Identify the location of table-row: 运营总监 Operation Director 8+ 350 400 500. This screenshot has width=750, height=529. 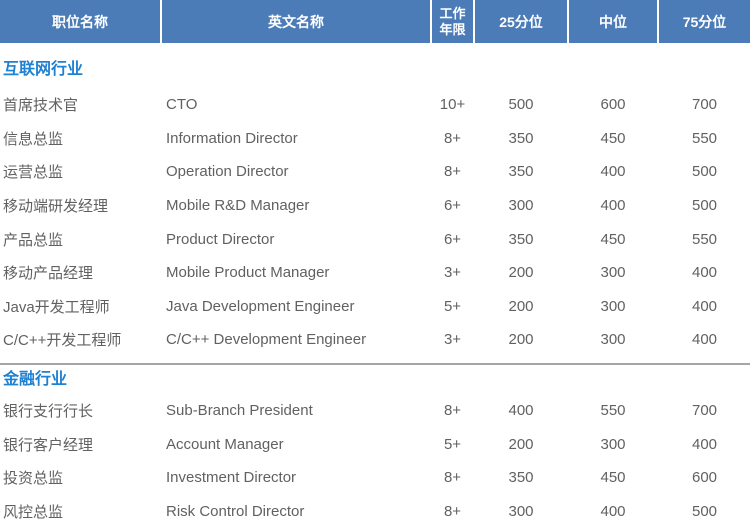
(375, 172).